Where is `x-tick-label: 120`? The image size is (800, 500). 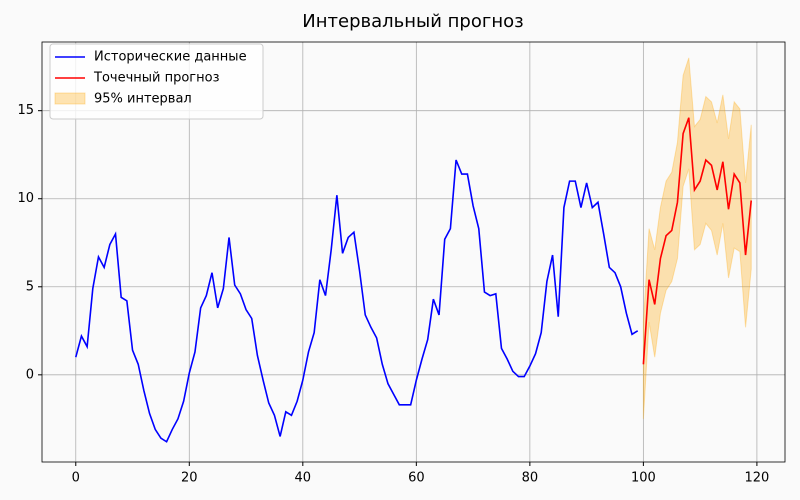 x-tick-label: 120 is located at coordinates (756, 478).